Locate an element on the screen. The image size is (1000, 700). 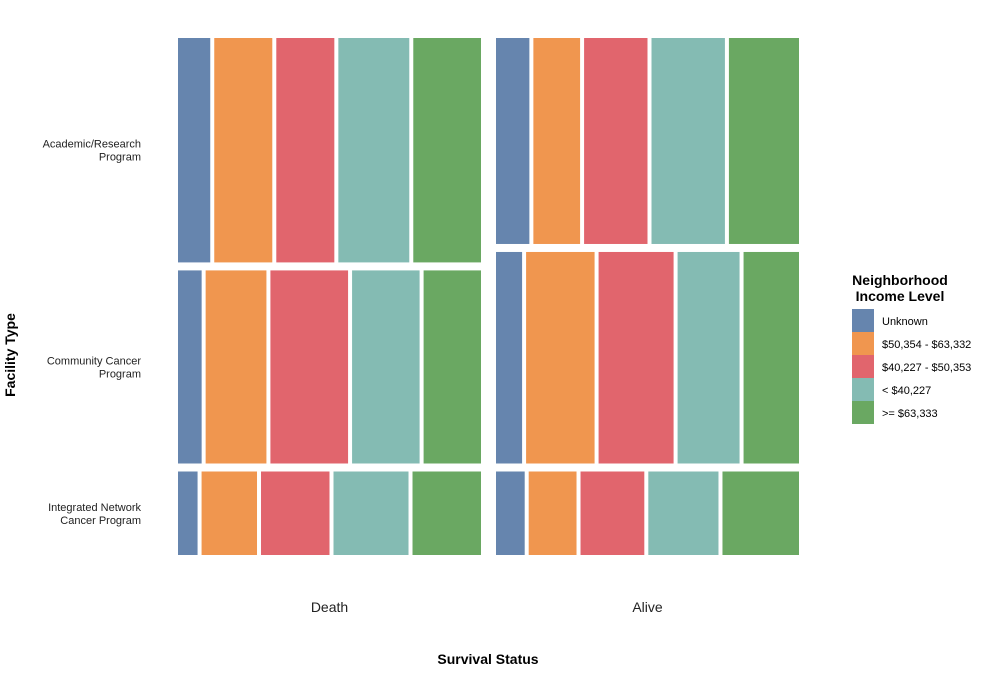
tile-death-academic-research-unknown is located at coordinates (194, 150).